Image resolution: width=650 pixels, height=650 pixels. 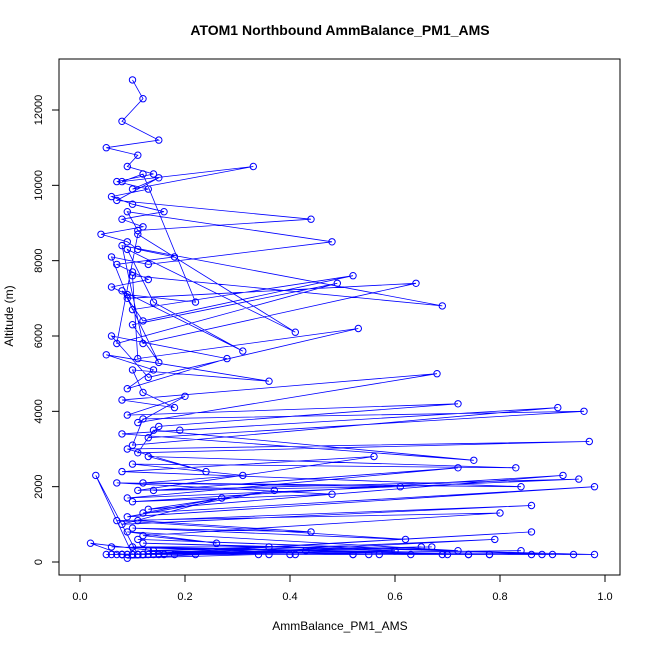 I want to click on x-tick-label: 0.8, so click(x=499, y=597).